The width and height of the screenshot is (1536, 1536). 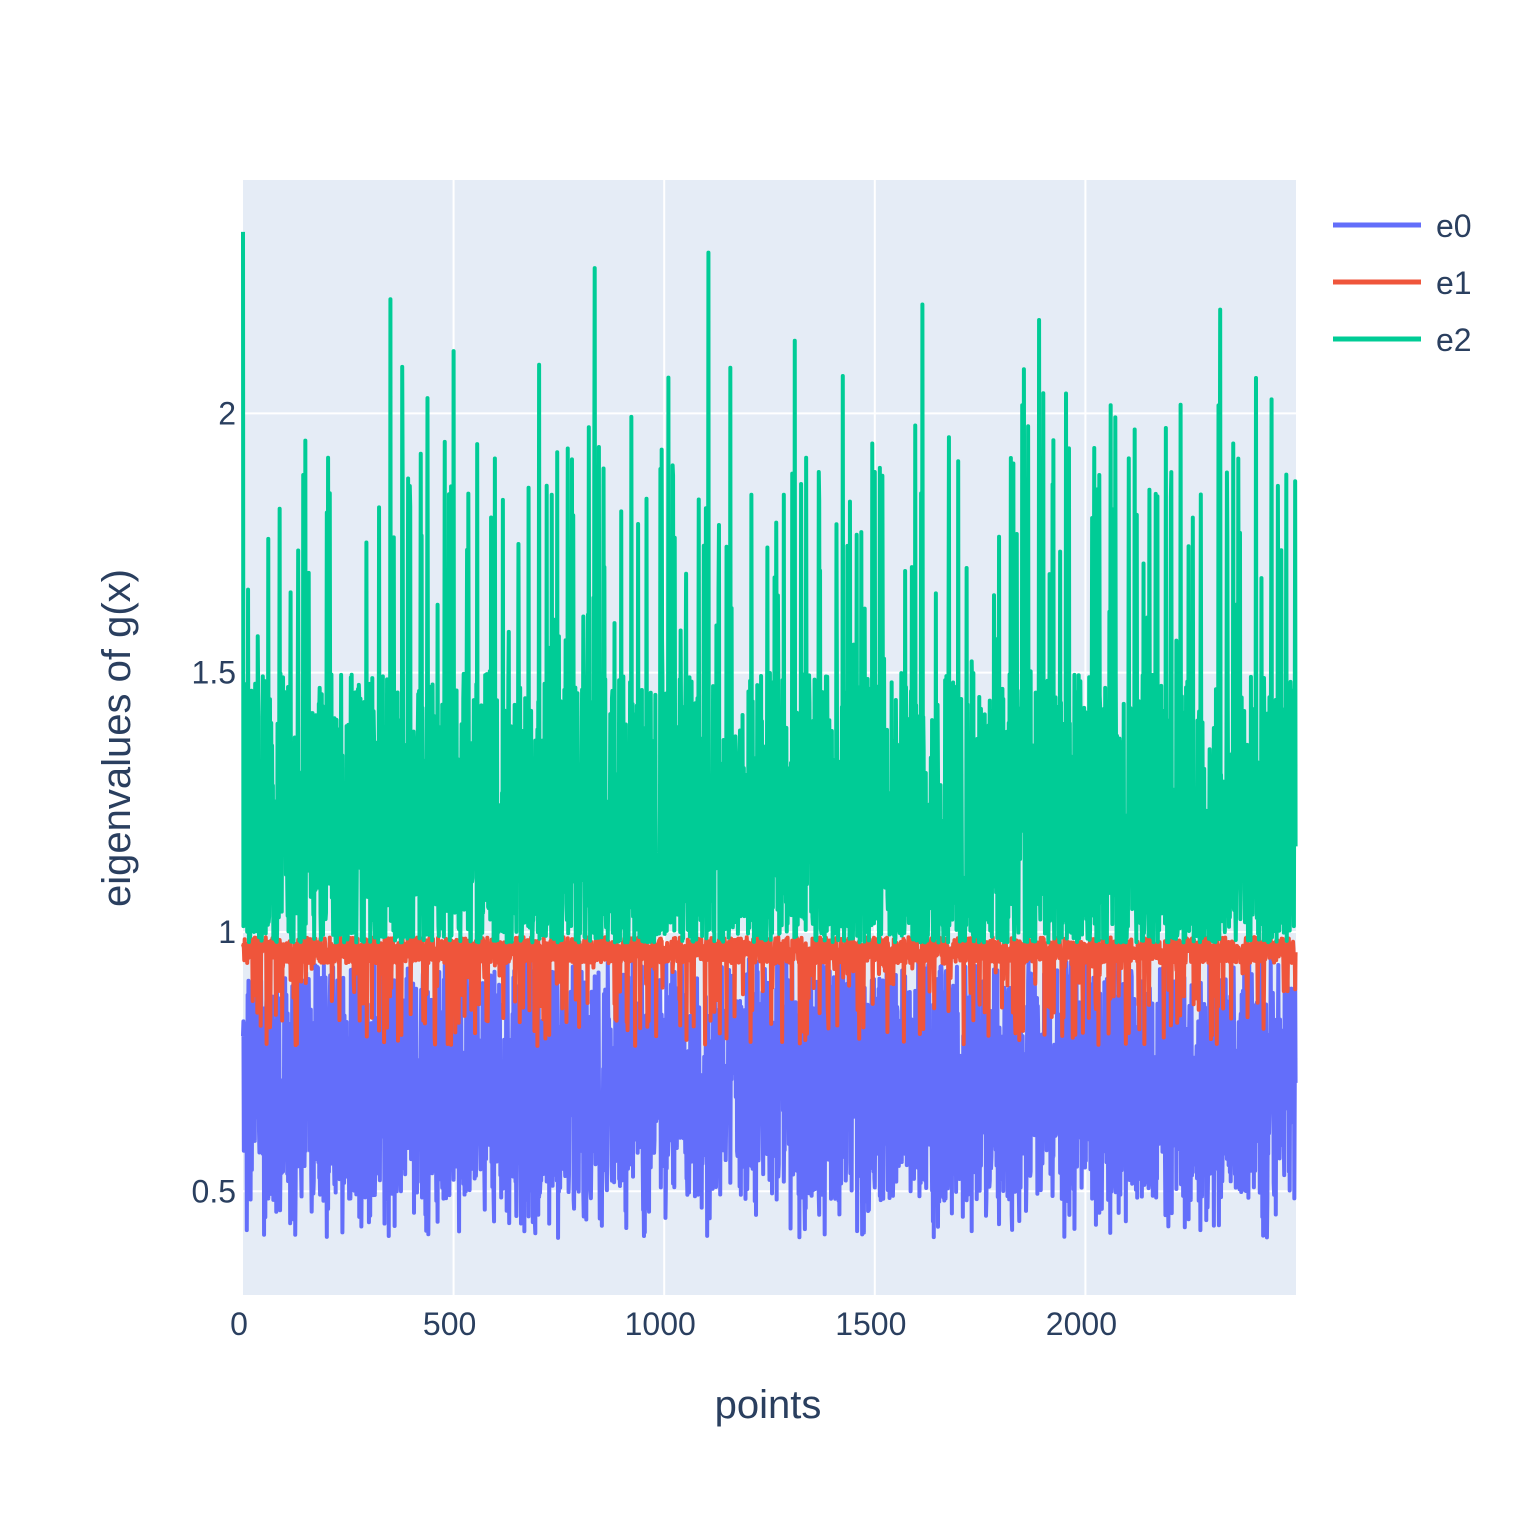 What do you see at coordinates (214, 673) in the screenshot?
I see `y-tick-label: 1.5` at bounding box center [214, 673].